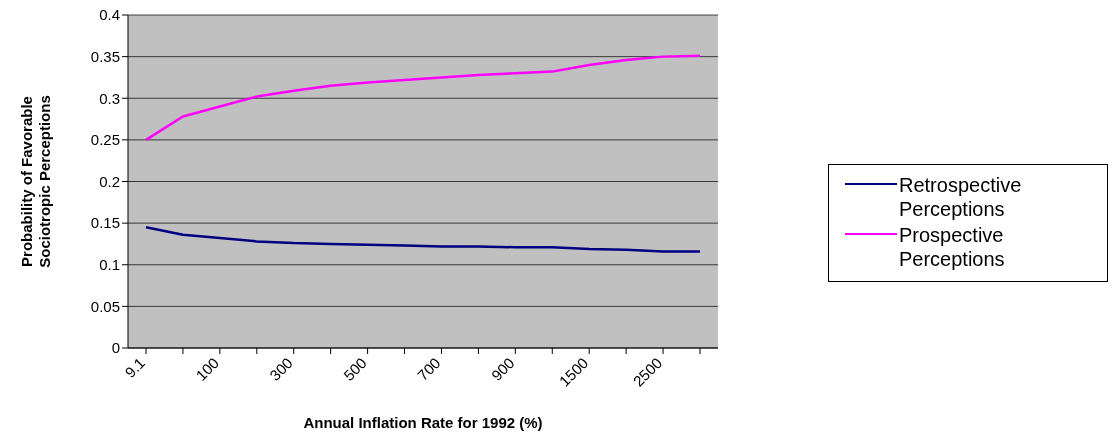 The image size is (1119, 447). I want to click on y-tick-label: 0.1, so click(109, 265).